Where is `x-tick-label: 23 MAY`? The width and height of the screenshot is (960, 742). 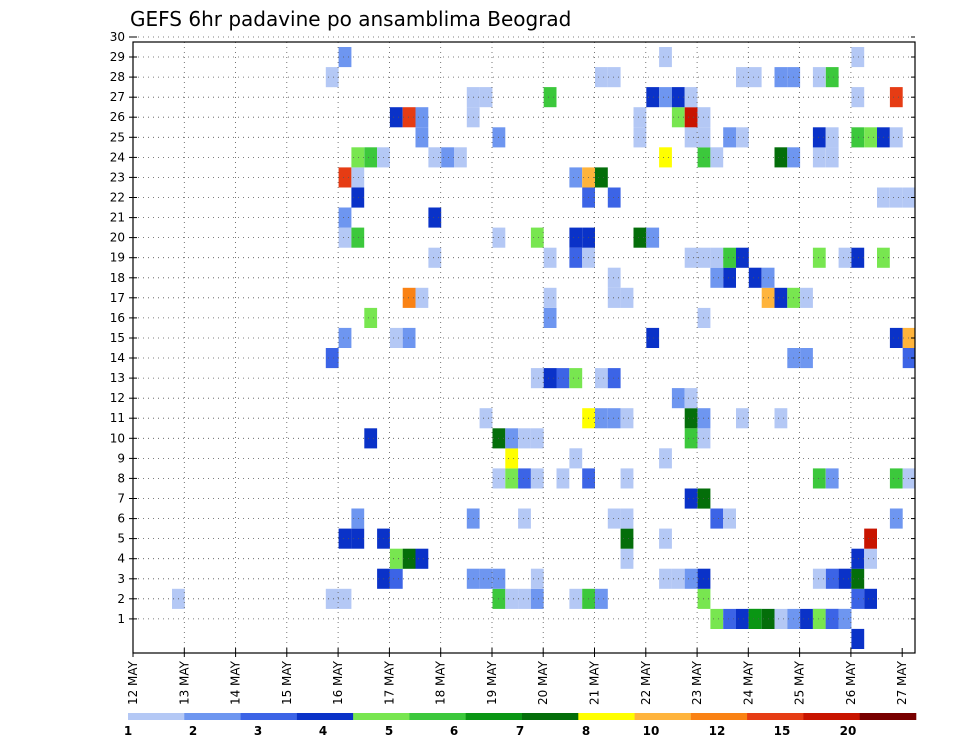 x-tick-label: 23 MAY is located at coordinates (697, 682).